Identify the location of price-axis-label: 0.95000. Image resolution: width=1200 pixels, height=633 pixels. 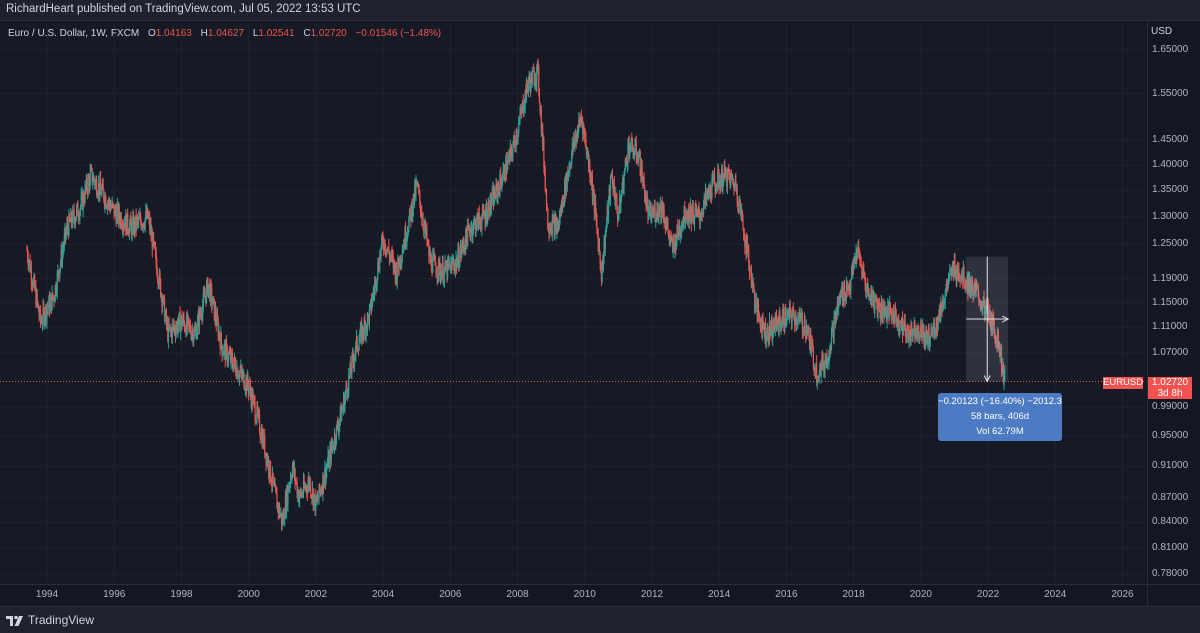
(1170, 436).